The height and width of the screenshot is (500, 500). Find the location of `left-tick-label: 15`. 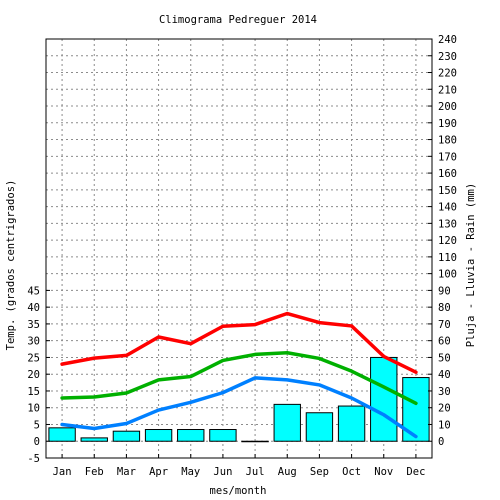

left-tick-label: 15 is located at coordinates (33, 392).